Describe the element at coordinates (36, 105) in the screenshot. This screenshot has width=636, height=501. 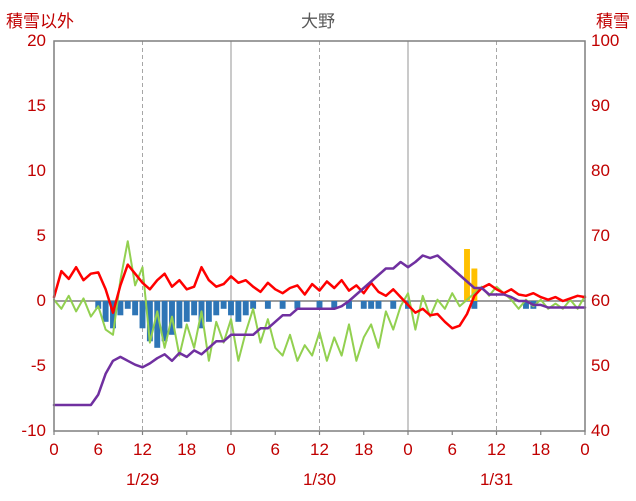
I see `left-tick-15: 15` at that location.